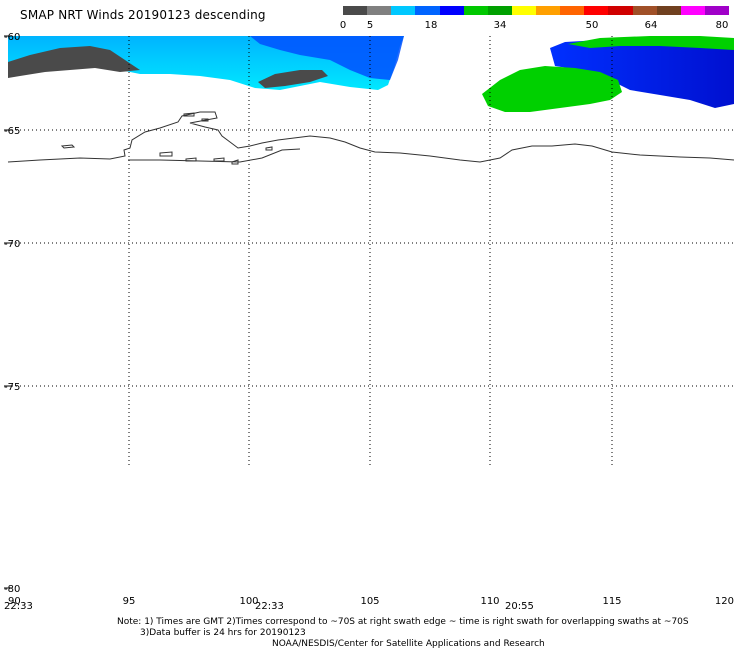 Image resolution: width=740 pixels, height=650 pixels. Describe the element at coordinates (12, 387) in the screenshot. I see `latitude-label: -75` at that location.